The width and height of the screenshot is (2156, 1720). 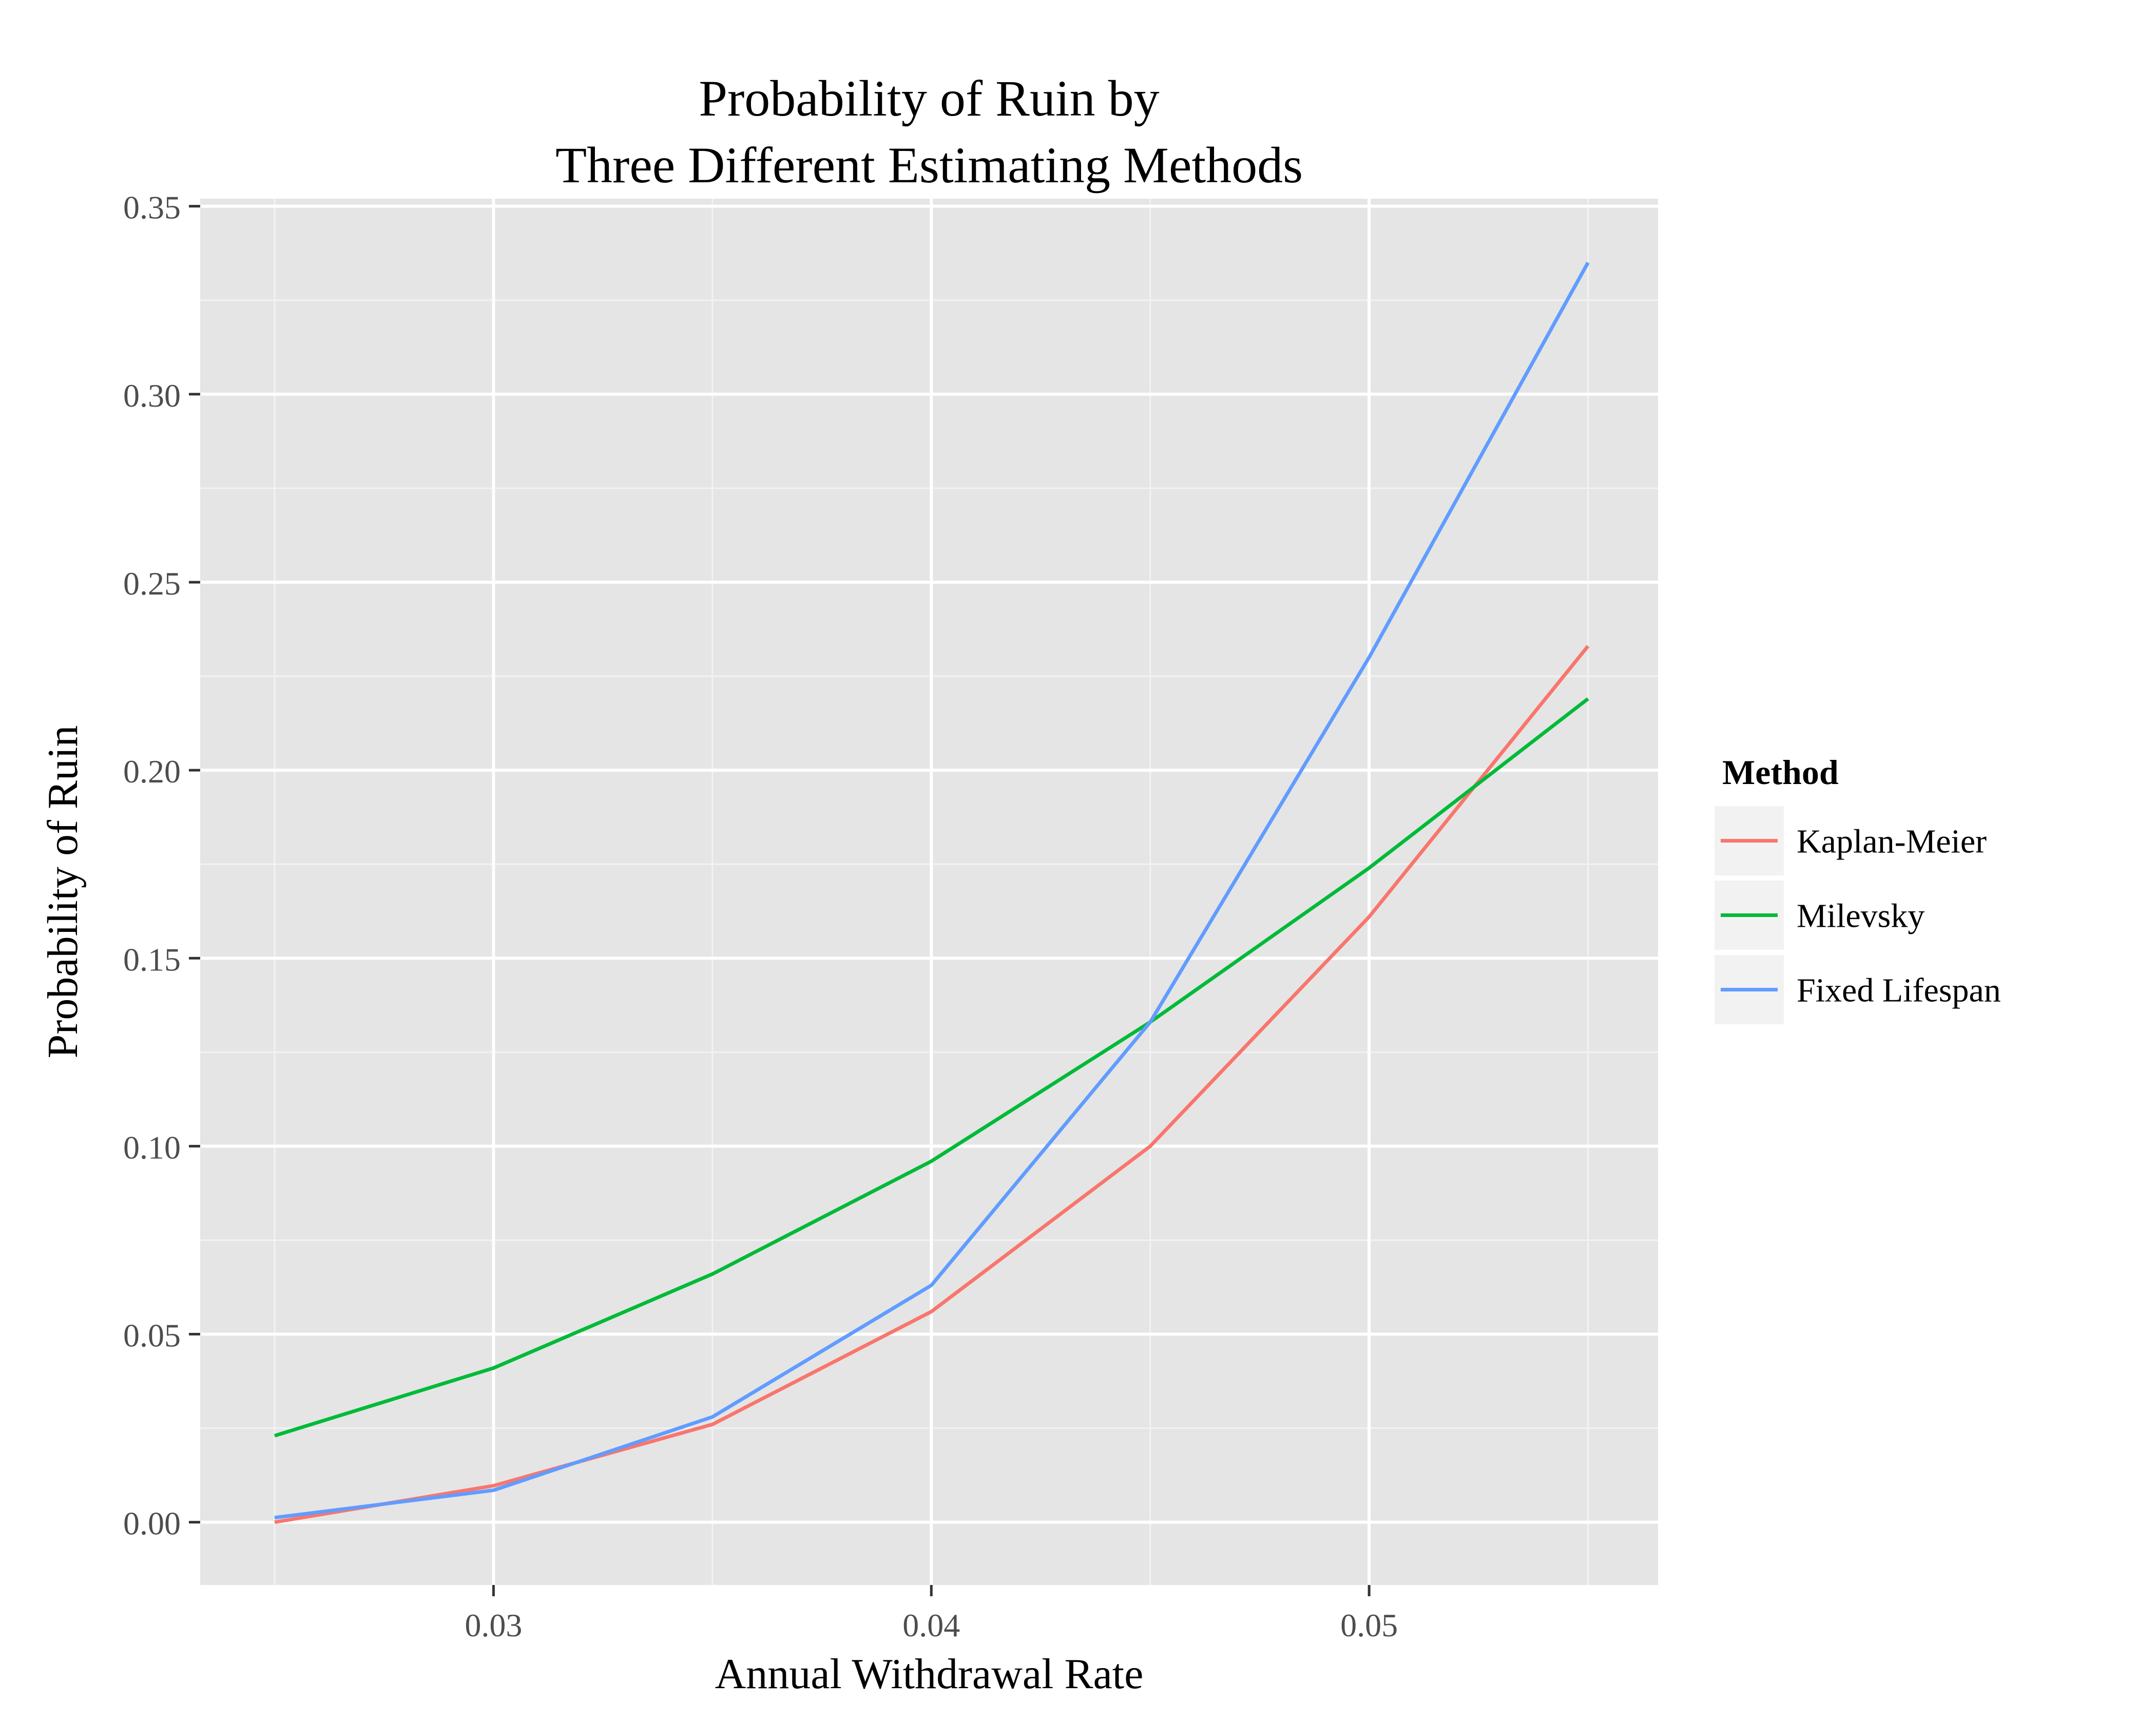 I want to click on legend-title: Method, so click(x=1780, y=772).